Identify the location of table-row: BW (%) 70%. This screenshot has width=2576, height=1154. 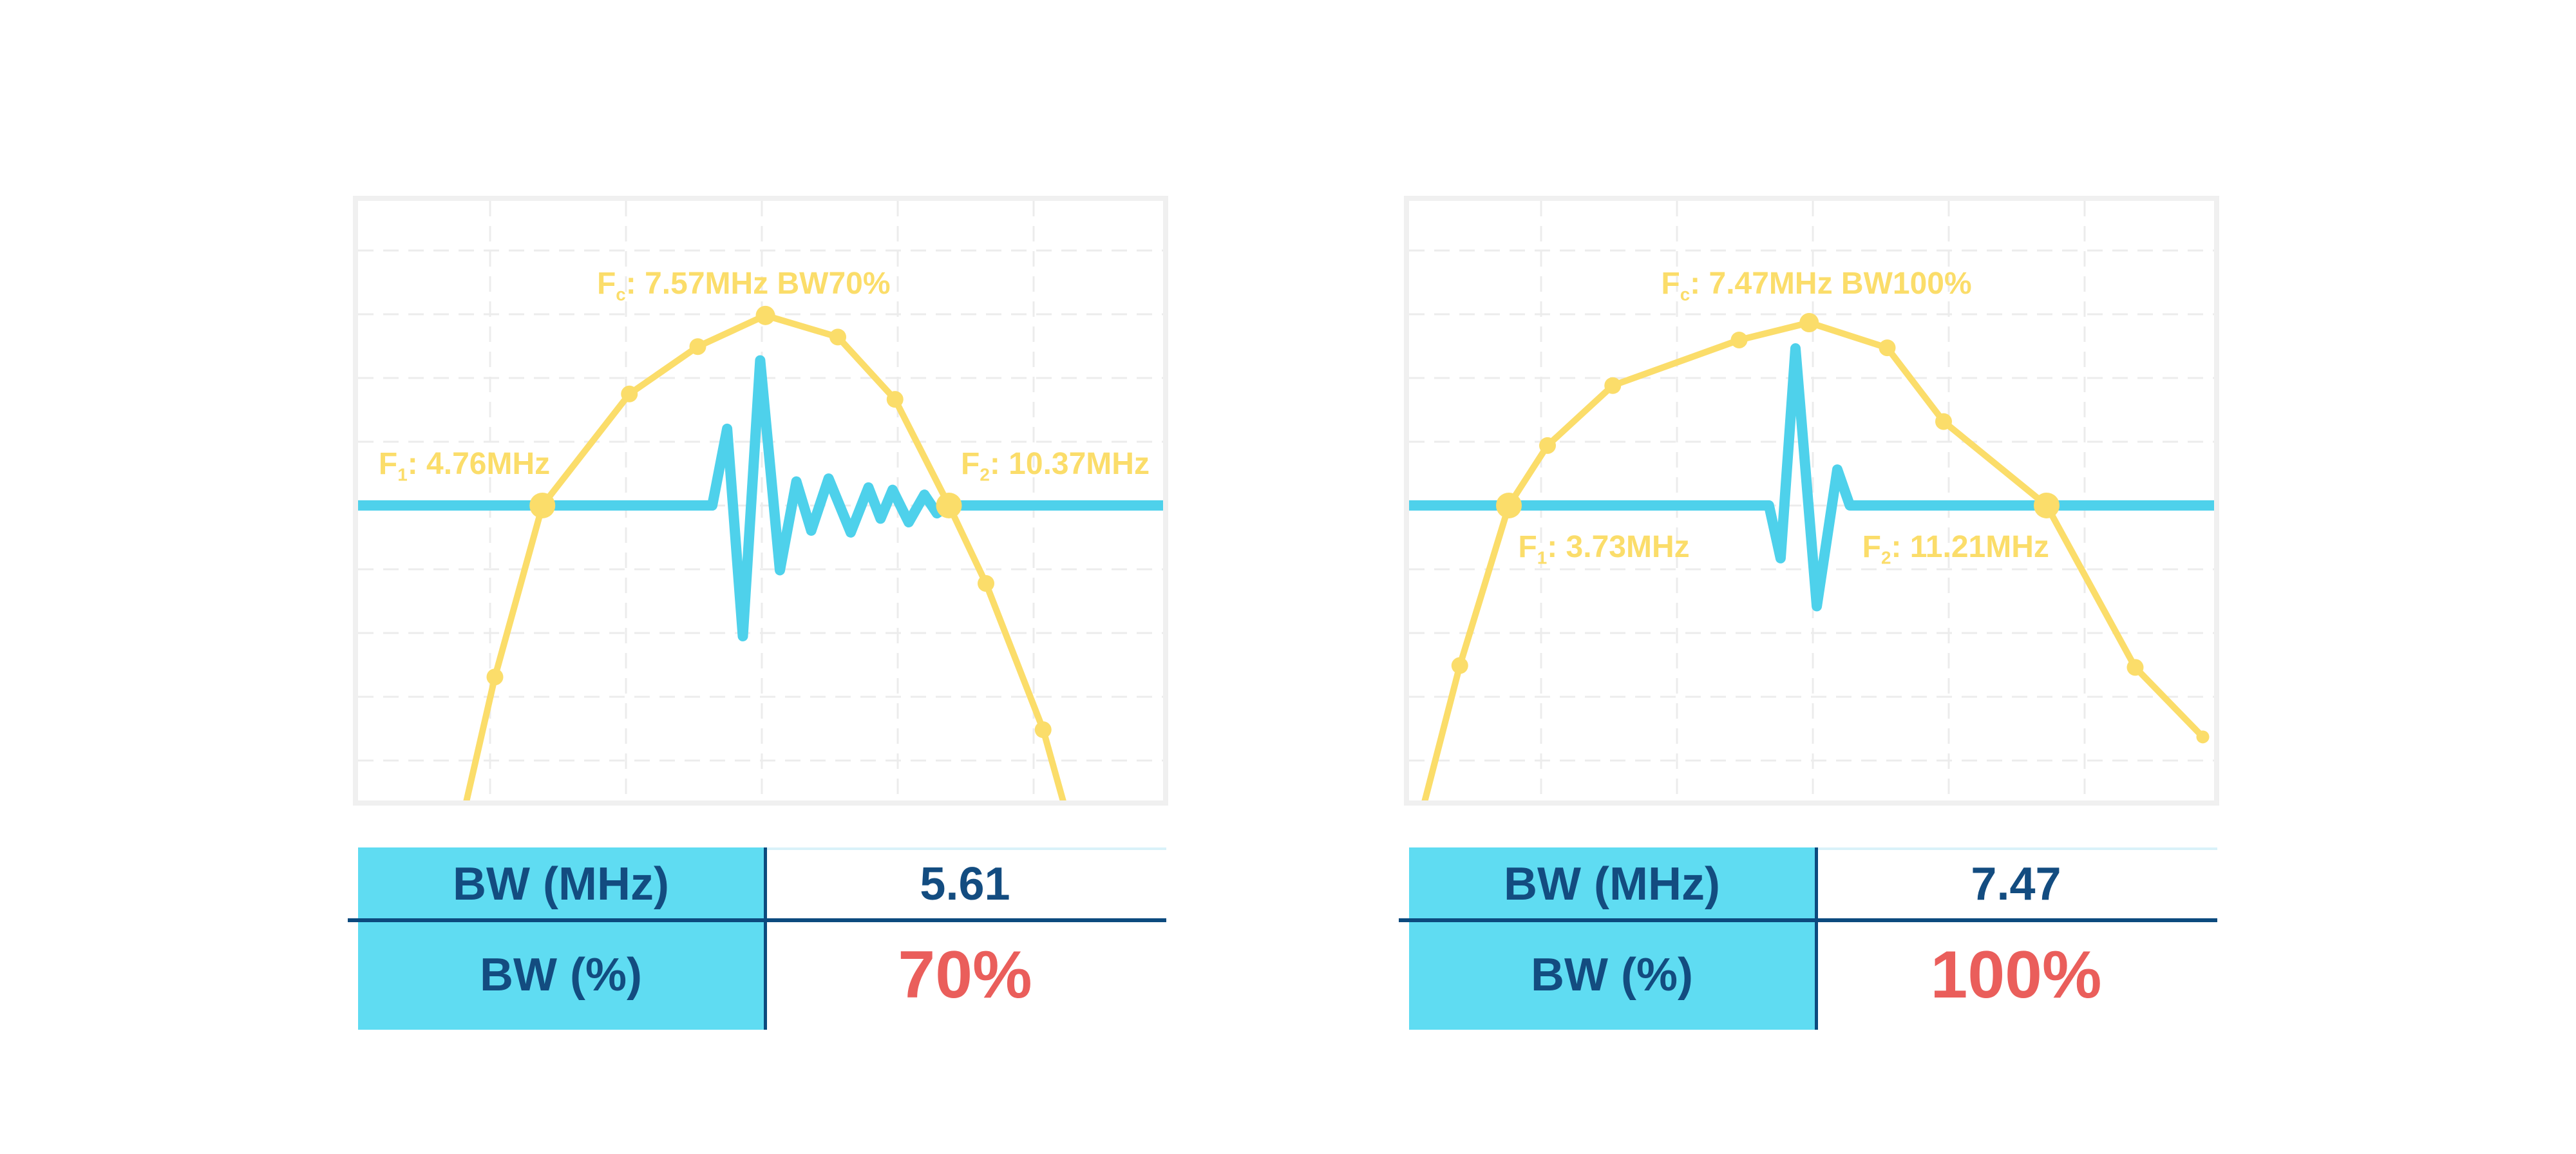
(762, 975).